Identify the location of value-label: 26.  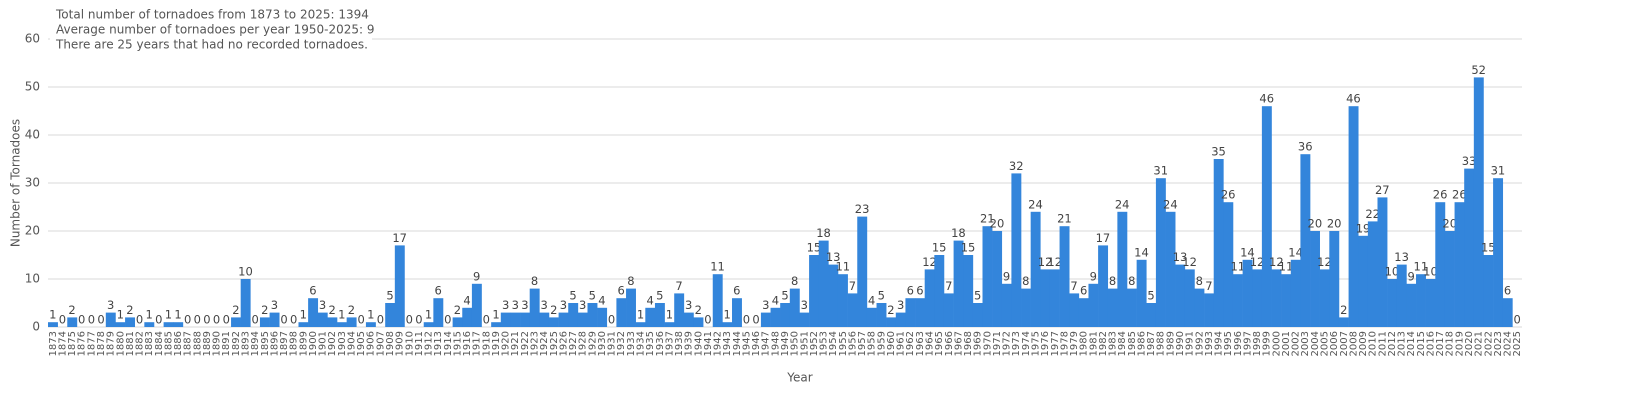
(1228, 195).